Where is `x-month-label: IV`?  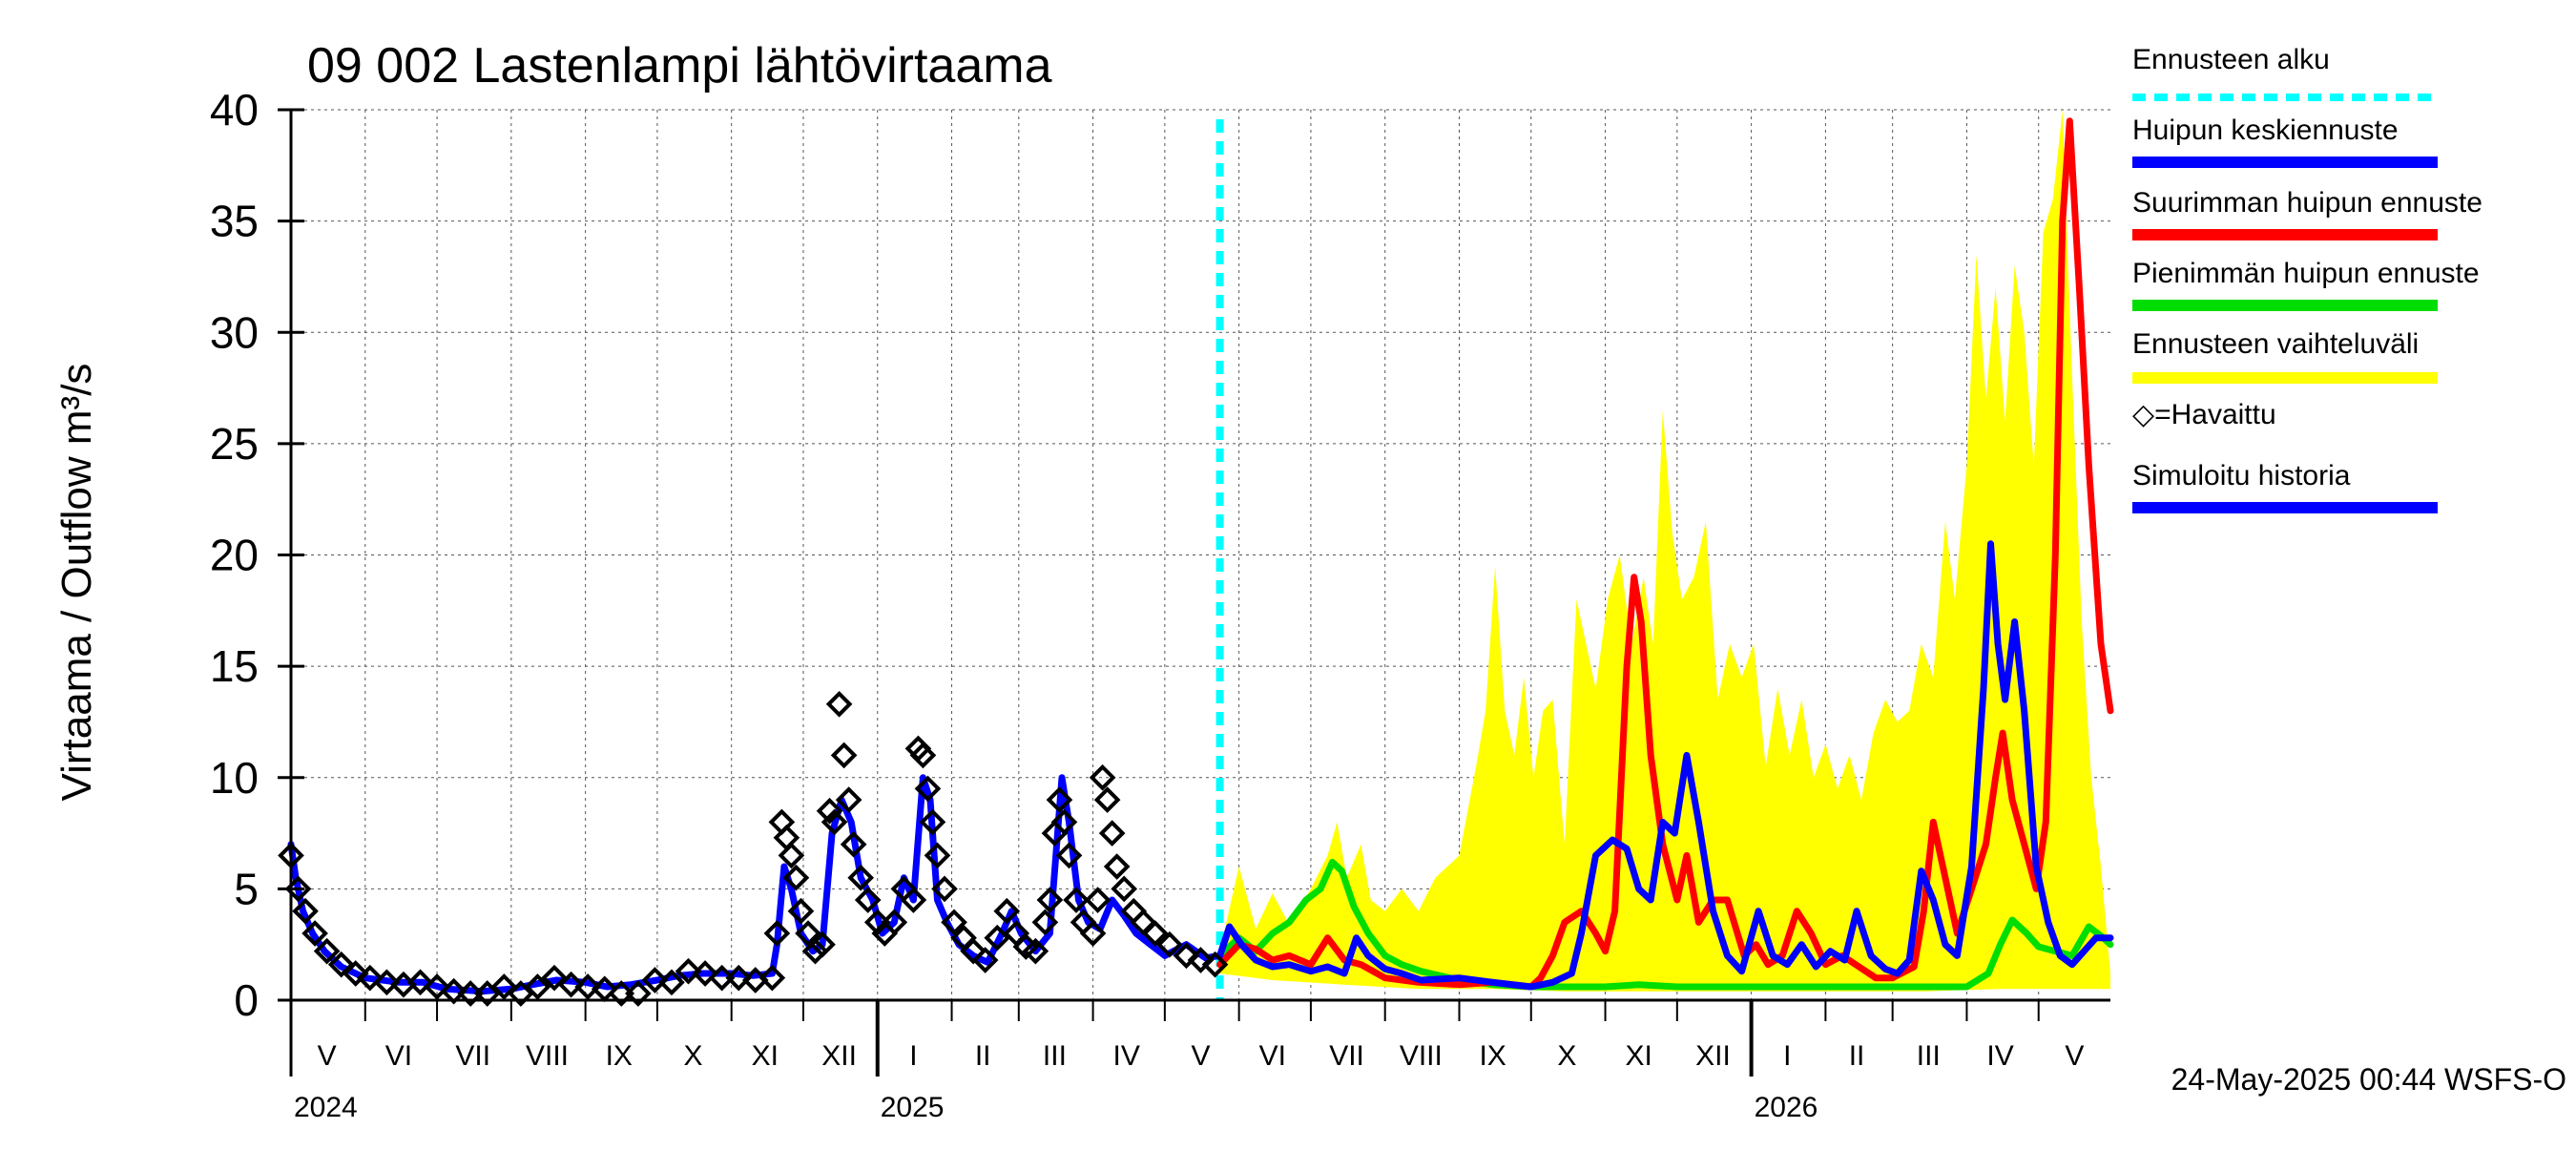 x-month-label: IV is located at coordinates (1126, 1056).